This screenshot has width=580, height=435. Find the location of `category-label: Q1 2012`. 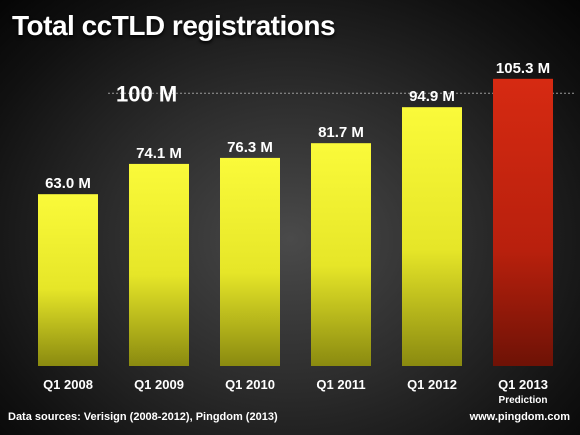

category-label: Q1 2012 is located at coordinates (432, 384).